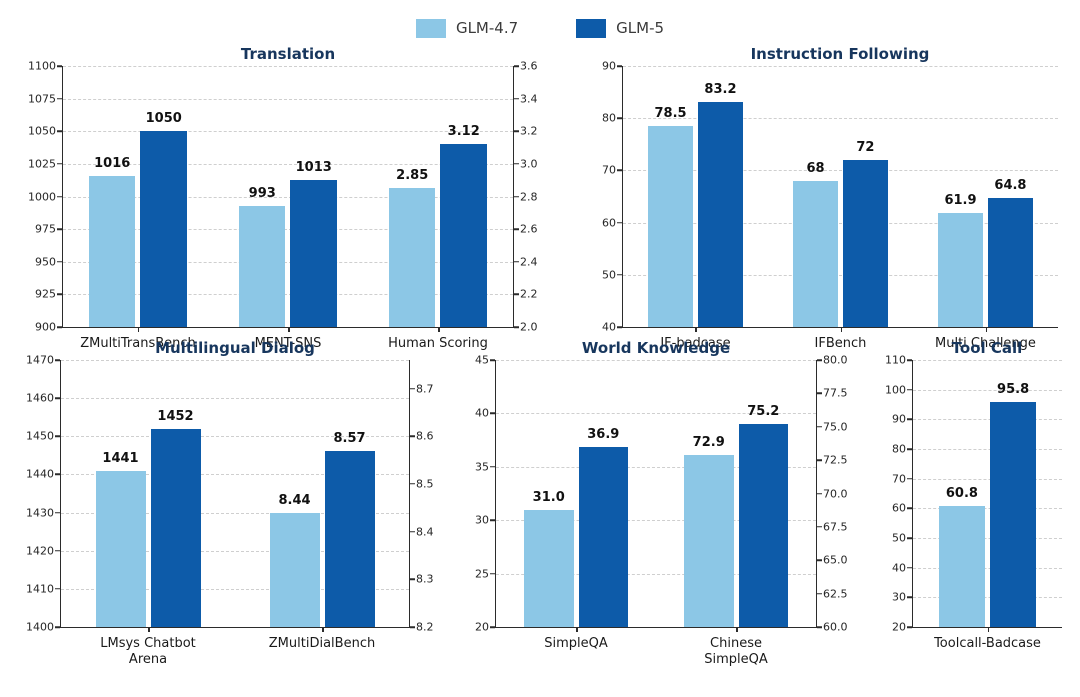  Describe the element at coordinates (148, 652) in the screenshot. I see `x-category-label: LMsys Chatbot Arena` at that location.